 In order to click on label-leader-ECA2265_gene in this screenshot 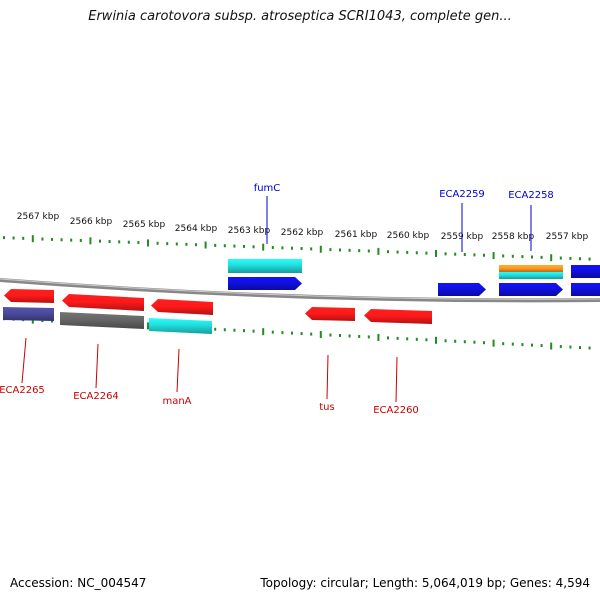, I will do `click(24, 360)`.